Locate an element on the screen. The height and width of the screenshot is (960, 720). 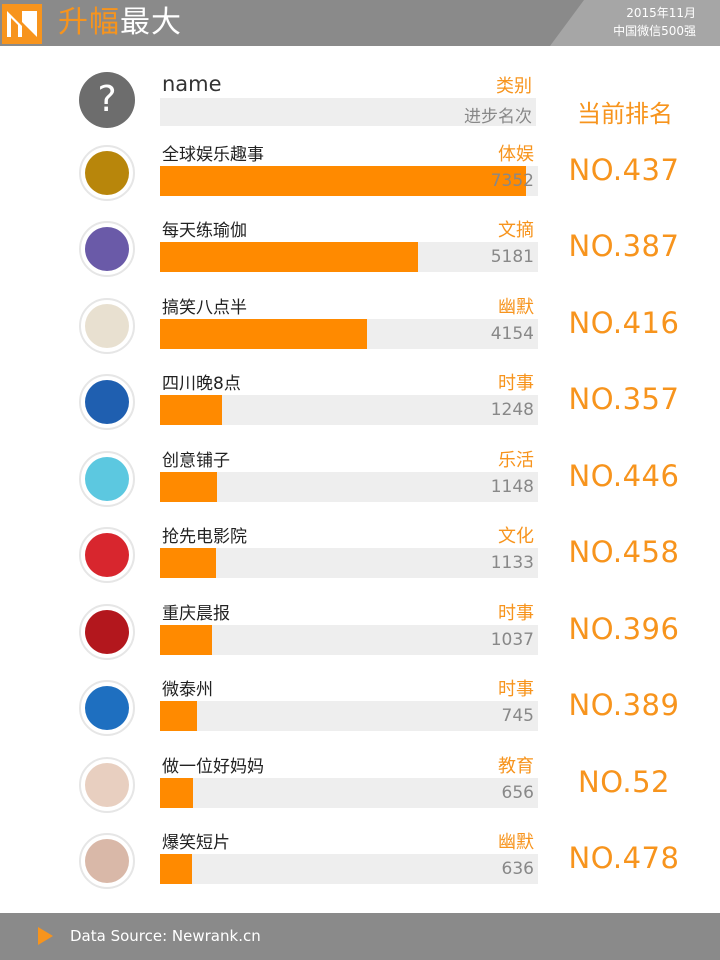
list-item: 创意铺子 乐活 1148 NO.446 is located at coordinates (360, 480).